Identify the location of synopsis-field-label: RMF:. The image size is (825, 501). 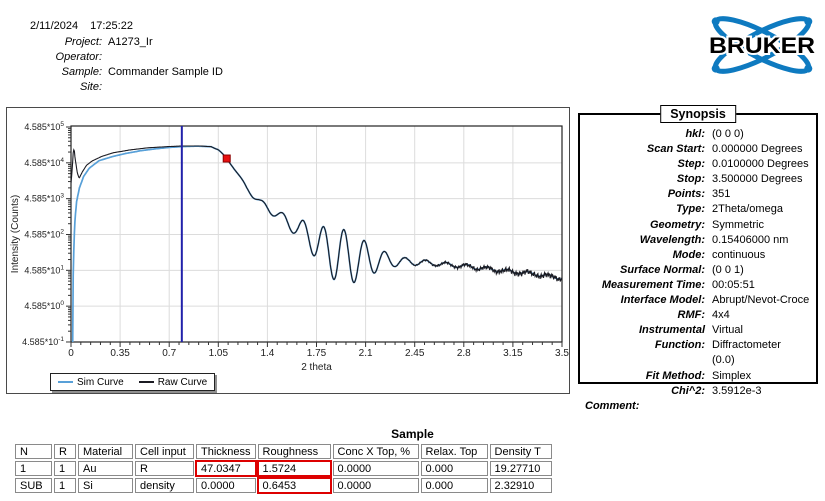
(691, 315).